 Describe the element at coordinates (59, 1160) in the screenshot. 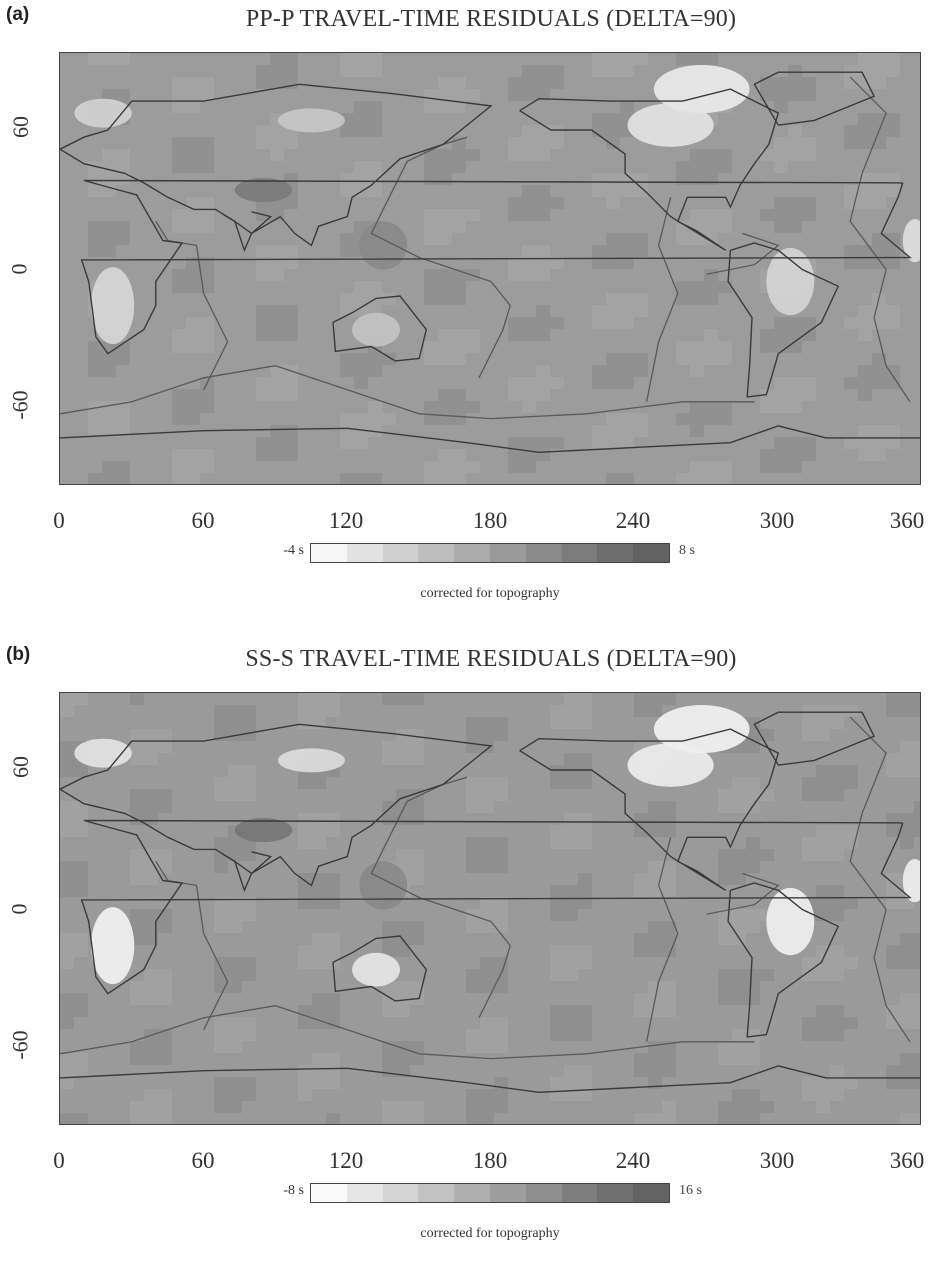

I see `x-tick-label: 0` at that location.